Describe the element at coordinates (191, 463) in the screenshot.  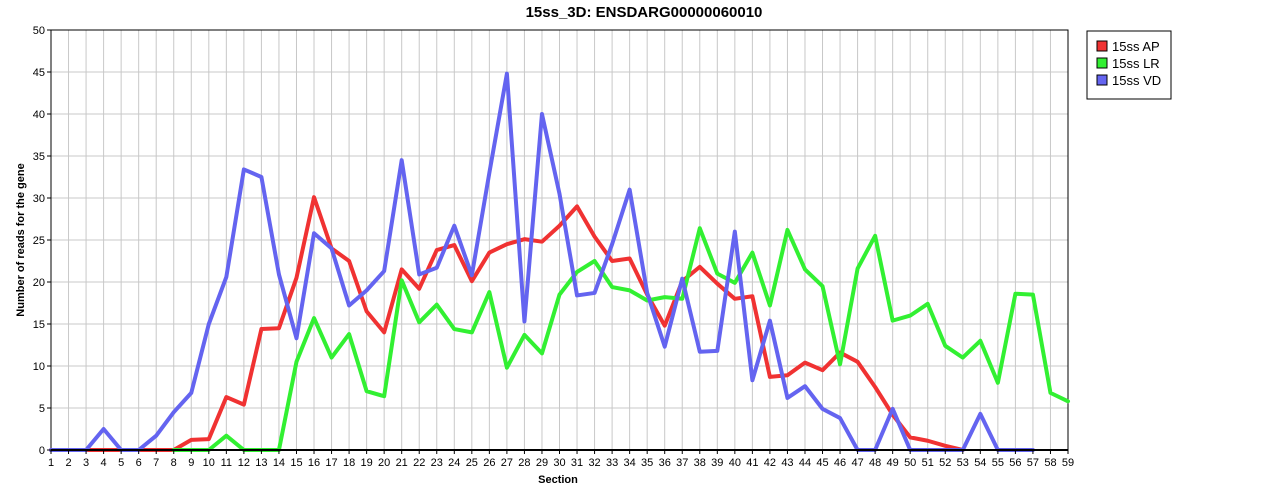
I see `x-tick-label: 9` at that location.